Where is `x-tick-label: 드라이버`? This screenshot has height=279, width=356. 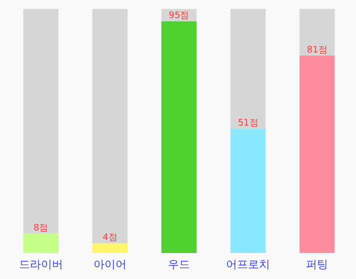 x-tick-label: 드라이버 is located at coordinates (40, 264).